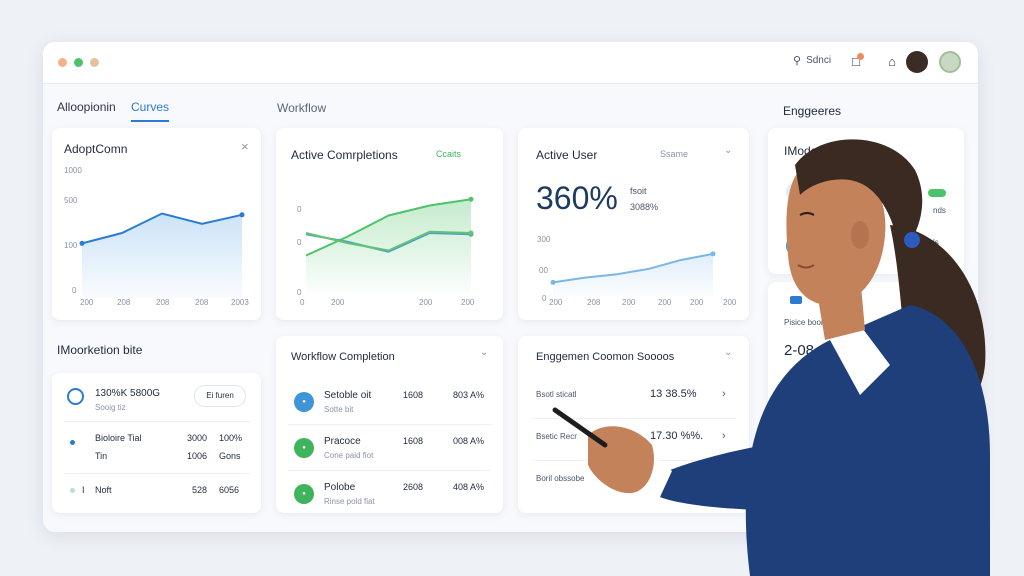  What do you see at coordinates (101, 456) in the screenshot?
I see `row-label-2: Tin` at bounding box center [101, 456].